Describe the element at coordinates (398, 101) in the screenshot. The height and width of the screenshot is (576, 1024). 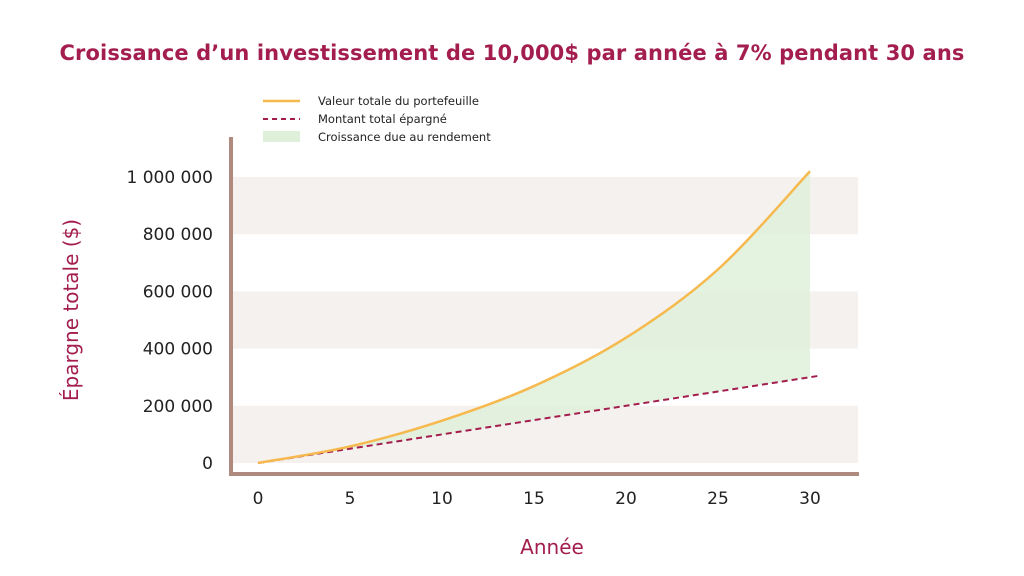
I see `legend-label-portfolio: Valeur totale du portefeuille` at that location.